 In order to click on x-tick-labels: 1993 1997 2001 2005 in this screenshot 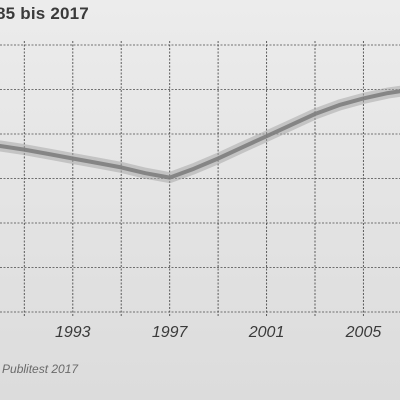, I will do `click(218, 332)`.